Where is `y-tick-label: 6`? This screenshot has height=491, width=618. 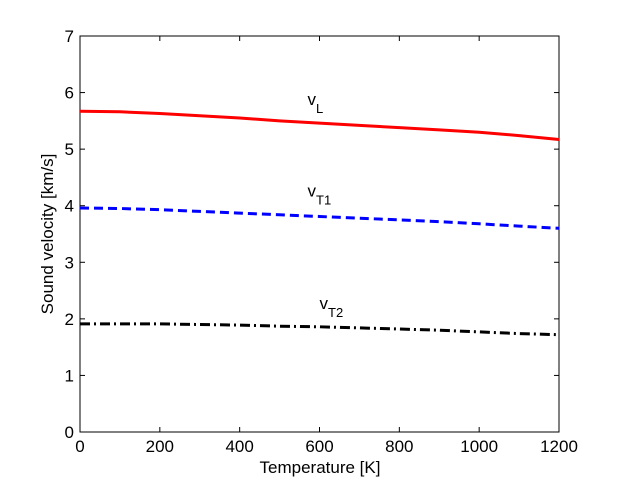 y-tick-label: 6 is located at coordinates (69, 93).